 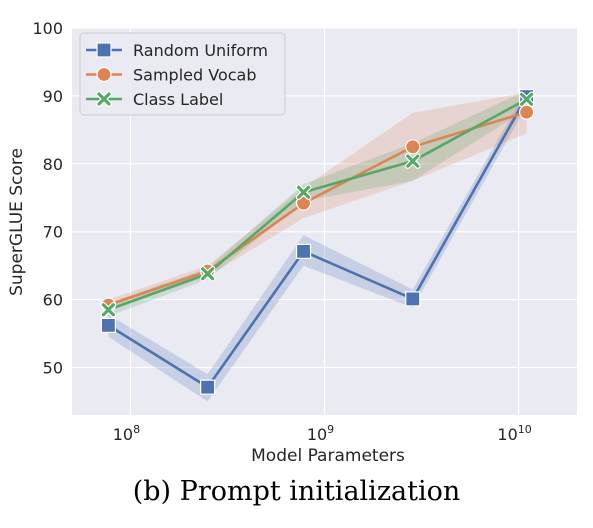 I want to click on legend-box, so click(x=182, y=74).